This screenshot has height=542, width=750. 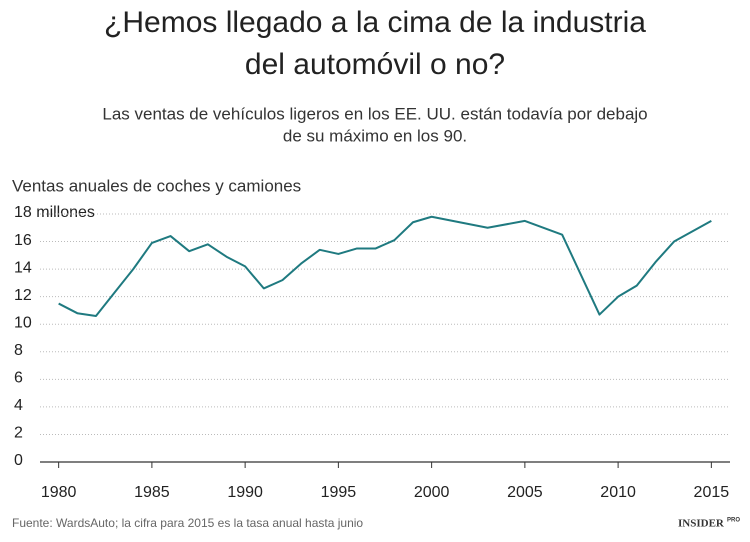 I want to click on y-axis-title: Ventas anuales de coches y camiones, so click(x=156, y=185).